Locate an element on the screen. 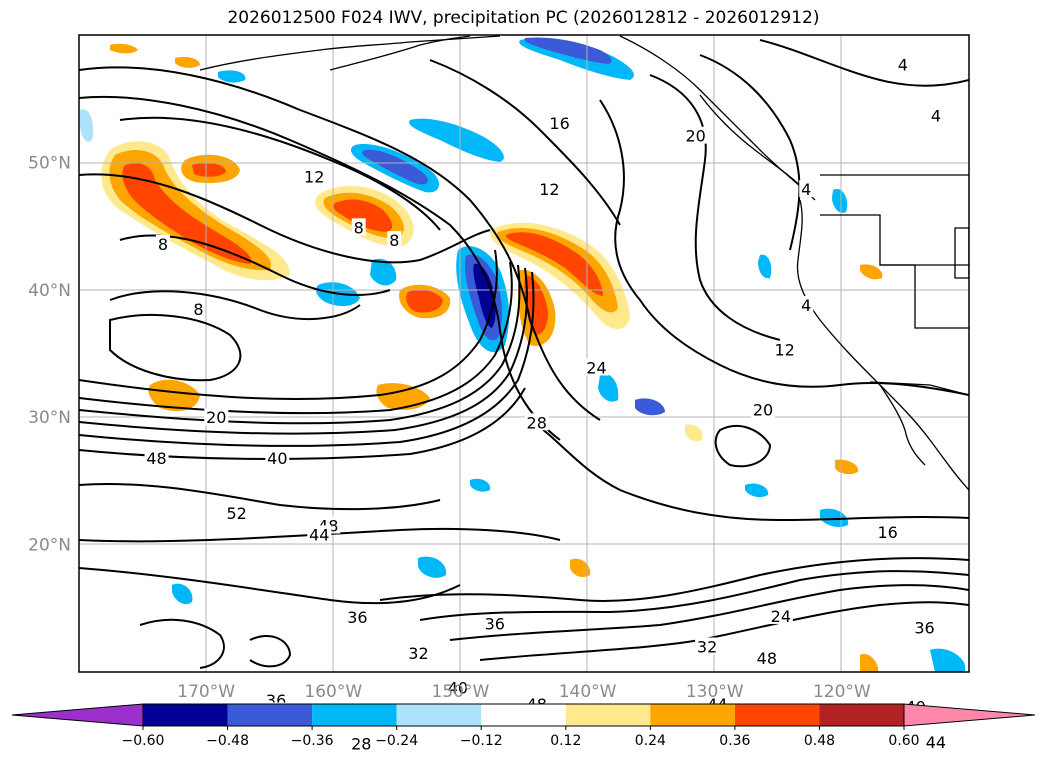 The width and height of the screenshot is (1047, 765). colorbar-tick-label: −0.48 is located at coordinates (227, 741).